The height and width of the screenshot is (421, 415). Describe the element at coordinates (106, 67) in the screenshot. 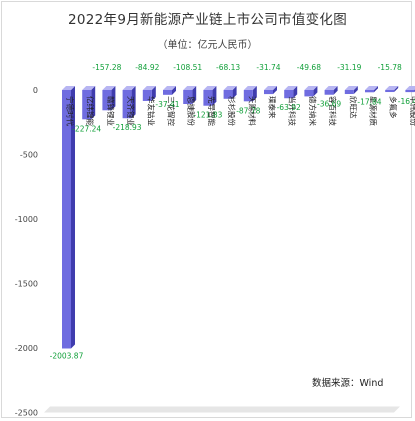

I see `data-label: -157.28` at that location.